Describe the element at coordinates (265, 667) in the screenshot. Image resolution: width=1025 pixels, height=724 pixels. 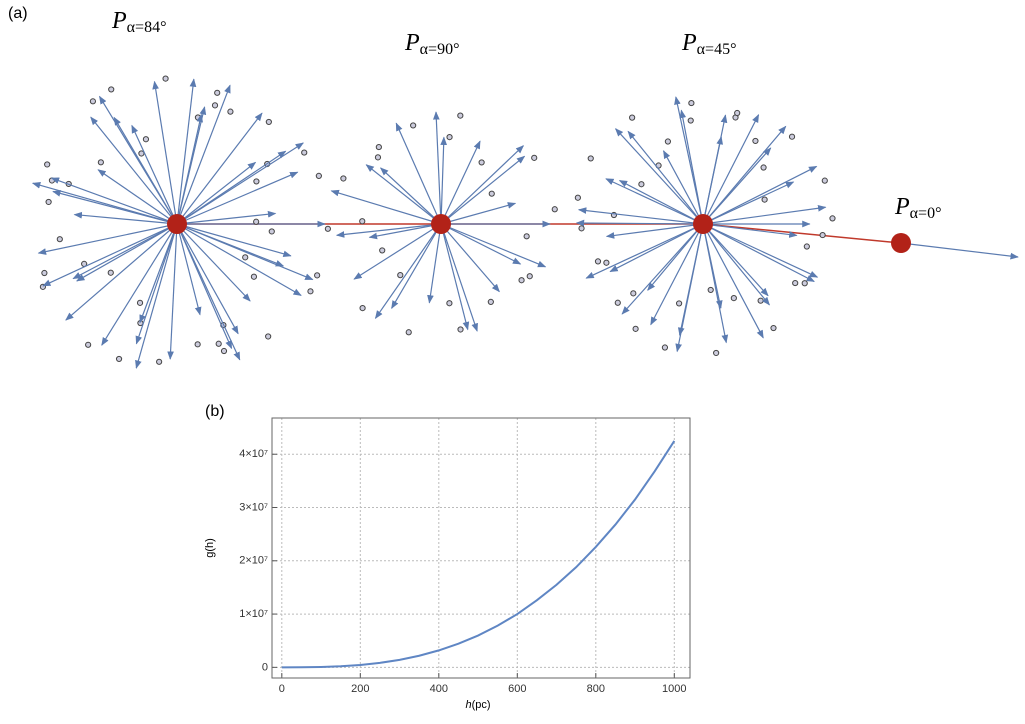
I see `y-tick-label: 0` at that location.